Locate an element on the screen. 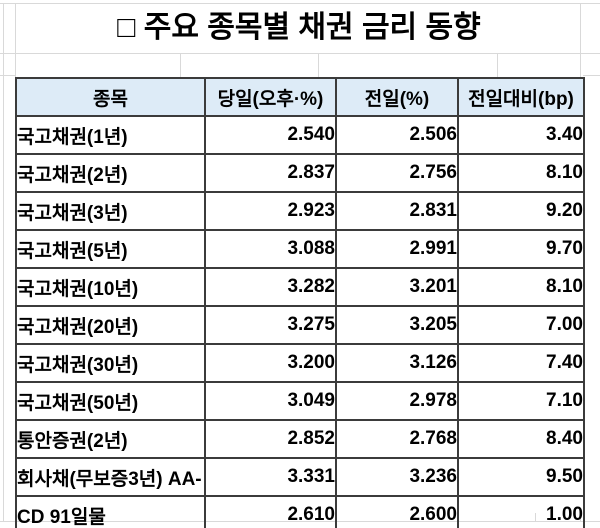  value-cell: 7.10 is located at coordinates (521, 401).